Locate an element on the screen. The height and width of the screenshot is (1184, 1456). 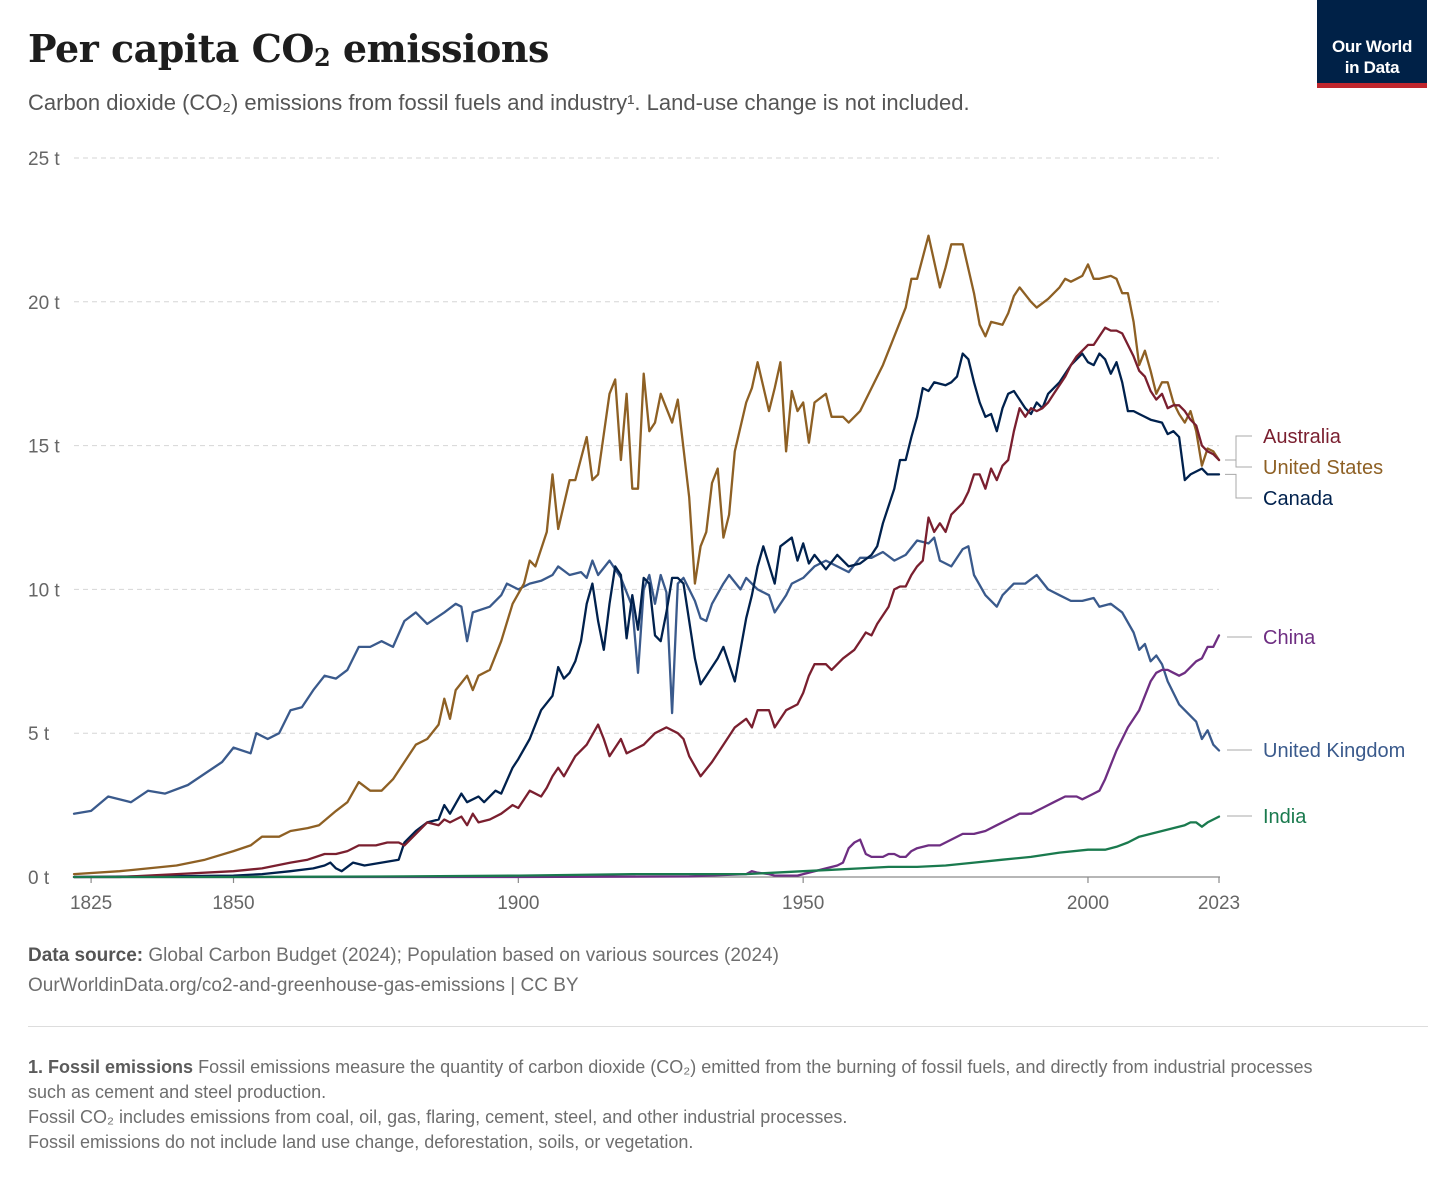
source-label: Data source: is located at coordinates (86, 955).